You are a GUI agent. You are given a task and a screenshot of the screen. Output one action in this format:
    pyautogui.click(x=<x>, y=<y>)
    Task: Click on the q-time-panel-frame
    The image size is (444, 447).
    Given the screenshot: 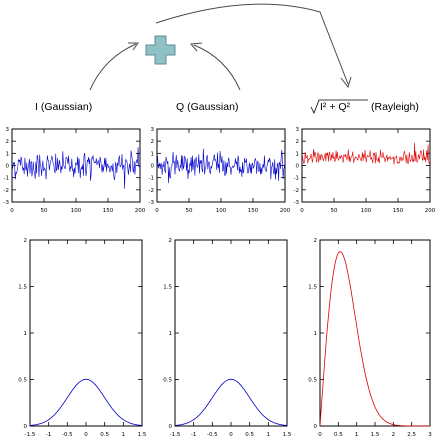 What is the action you would take?
    pyautogui.click(x=221, y=165)
    